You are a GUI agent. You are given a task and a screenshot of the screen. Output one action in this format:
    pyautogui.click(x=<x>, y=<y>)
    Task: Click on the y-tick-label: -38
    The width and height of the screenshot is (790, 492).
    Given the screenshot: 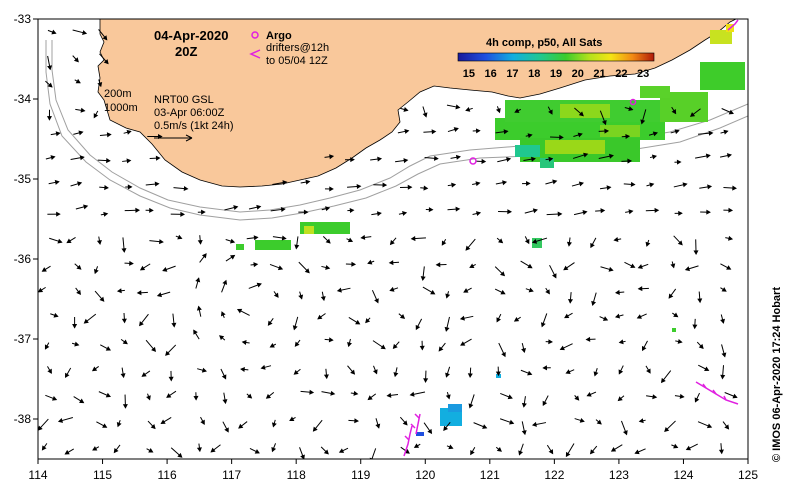 What is the action you would take?
    pyautogui.click(x=23, y=419)
    